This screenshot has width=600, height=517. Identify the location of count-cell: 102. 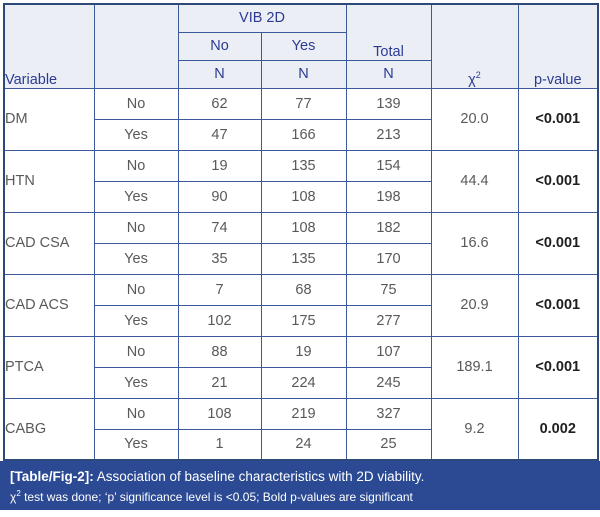
(219, 320).